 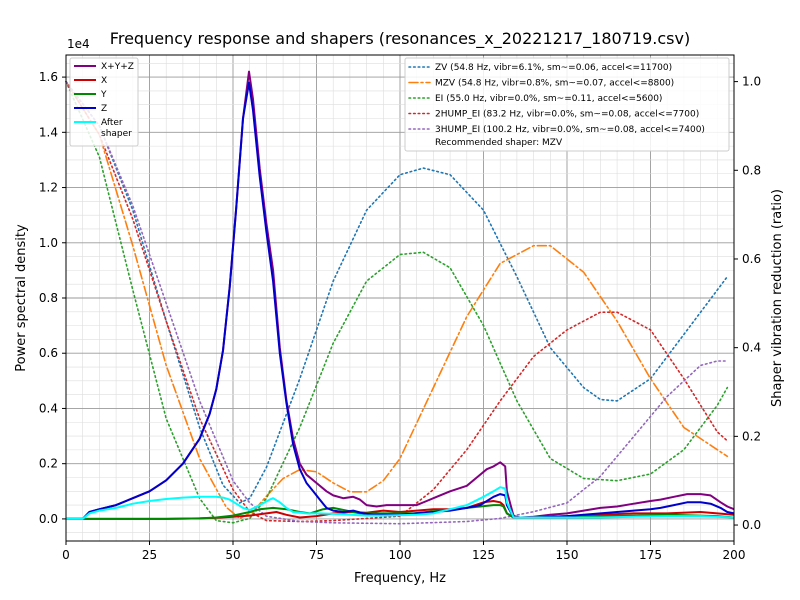 I want to click on x-tick-label: 100, so click(x=400, y=555).